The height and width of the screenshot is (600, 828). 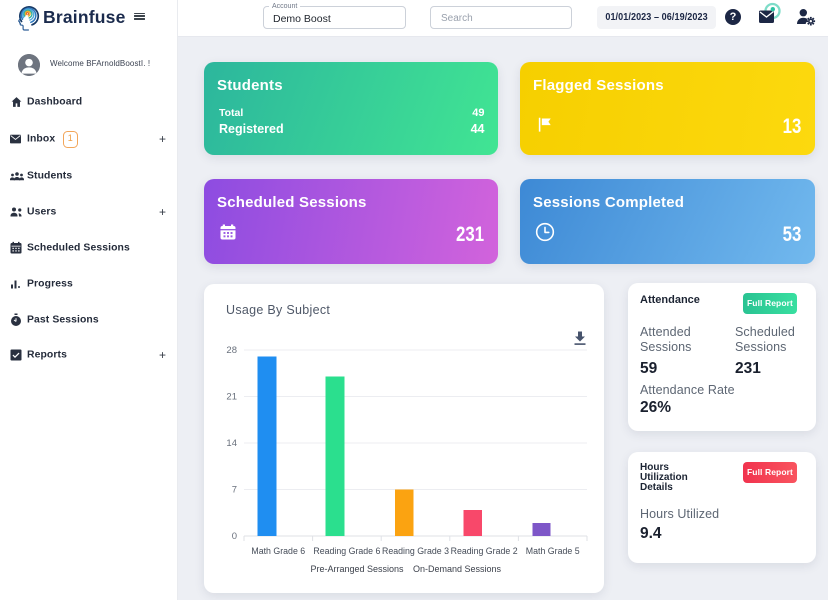 What do you see at coordinates (231, 350) in the screenshot?
I see `svg-text: 28` at bounding box center [231, 350].